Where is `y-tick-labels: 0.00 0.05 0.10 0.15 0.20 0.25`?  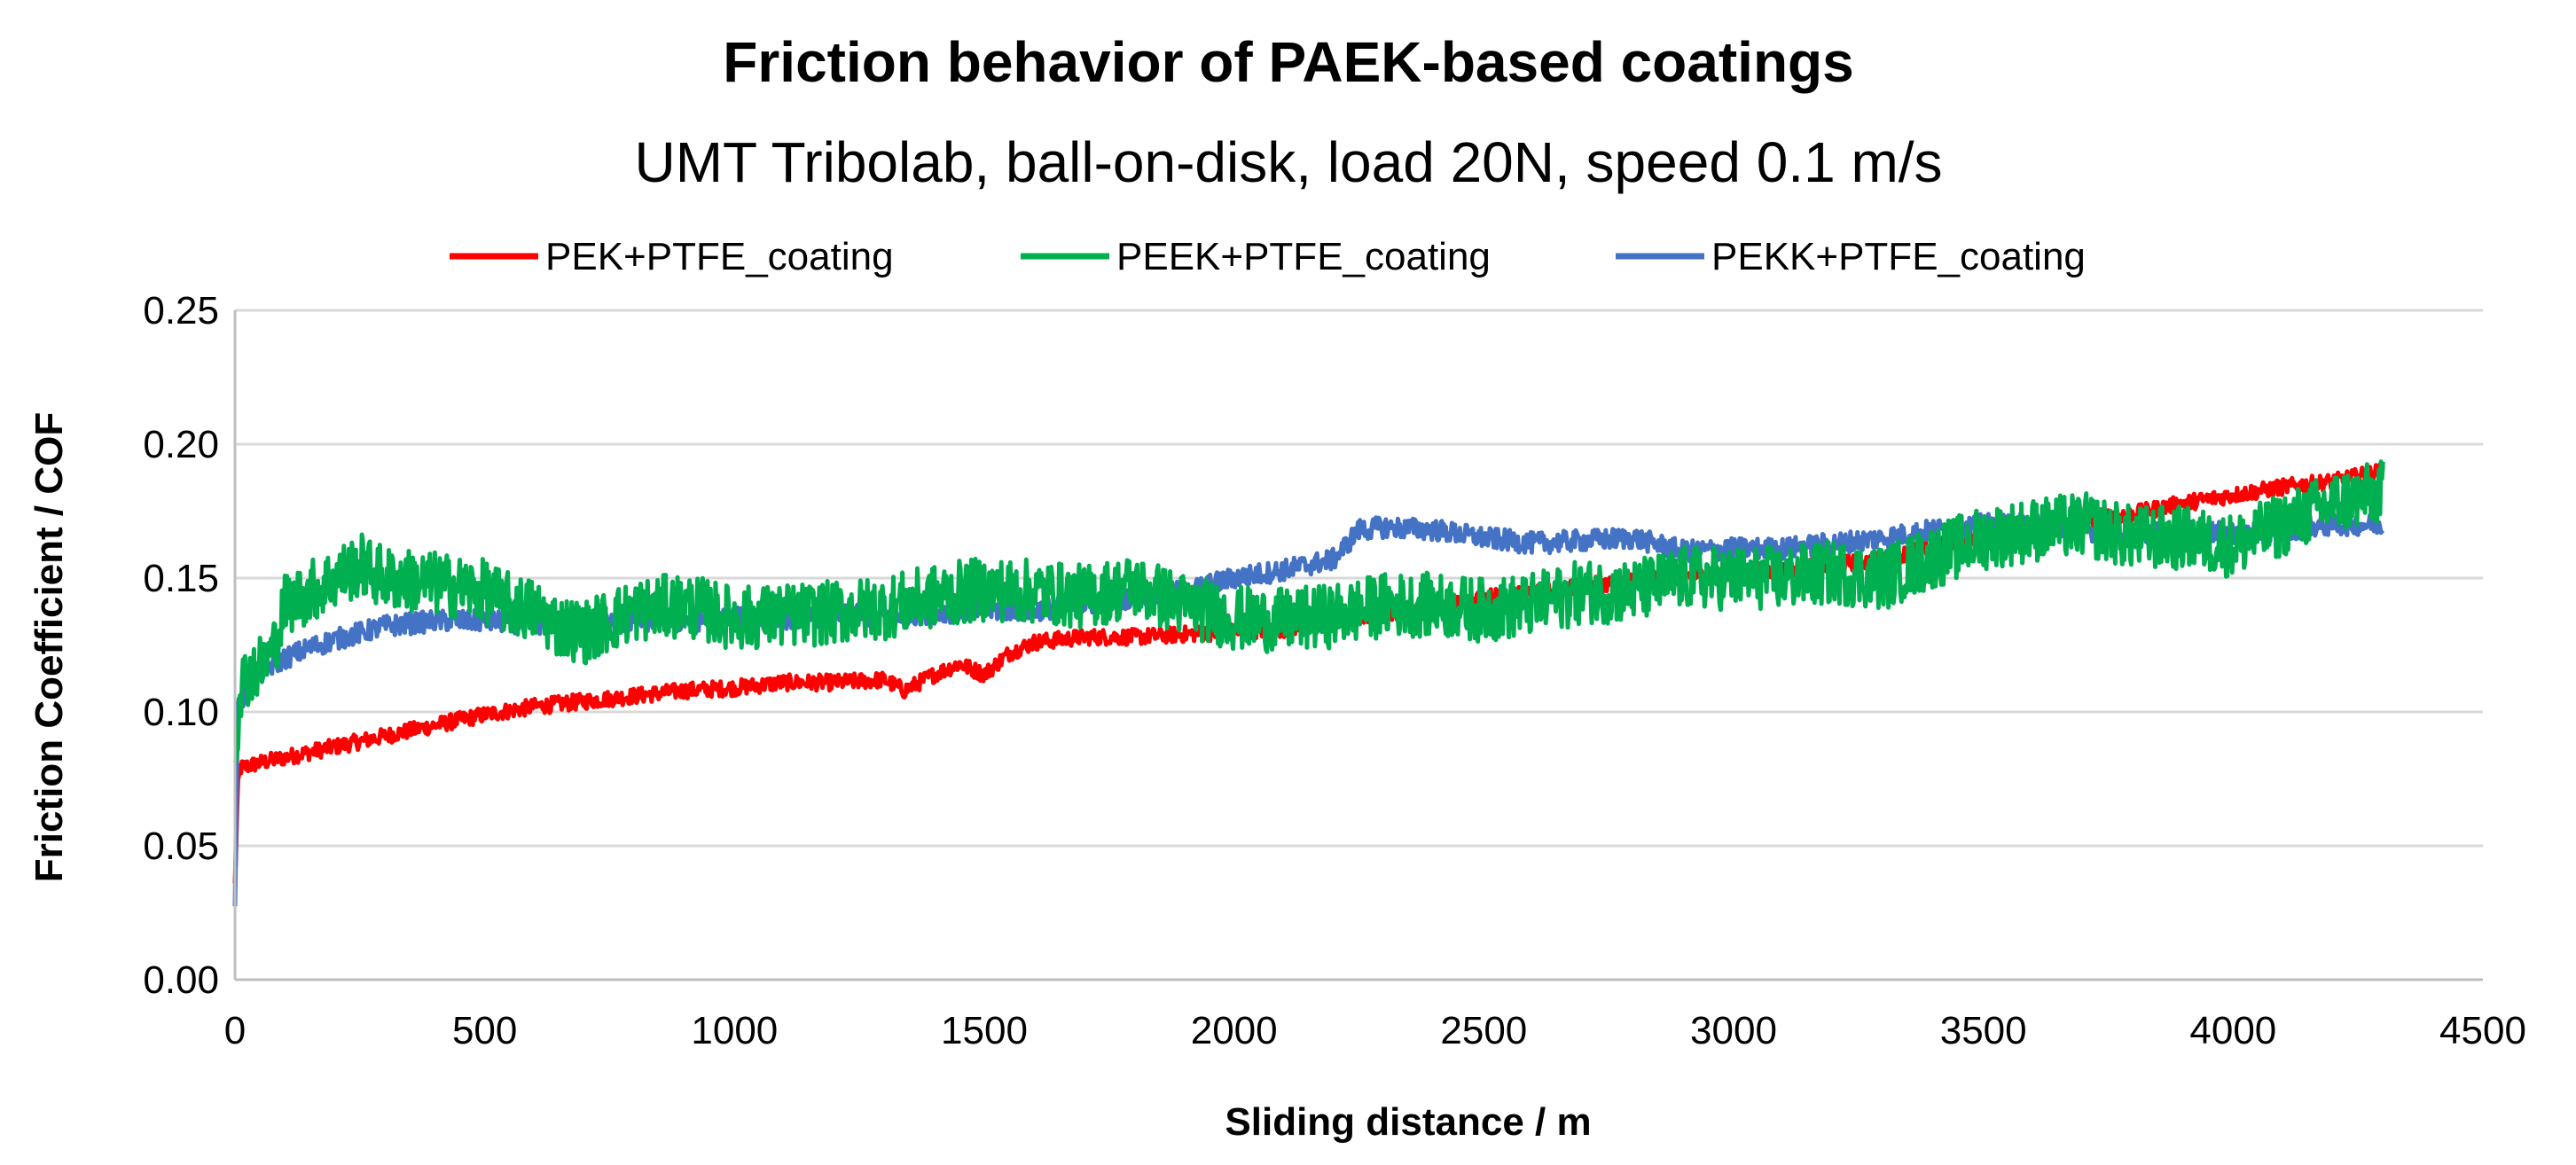
y-tick-labels: 0.00 0.05 0.10 0.15 0.20 0.25 is located at coordinates (181, 645).